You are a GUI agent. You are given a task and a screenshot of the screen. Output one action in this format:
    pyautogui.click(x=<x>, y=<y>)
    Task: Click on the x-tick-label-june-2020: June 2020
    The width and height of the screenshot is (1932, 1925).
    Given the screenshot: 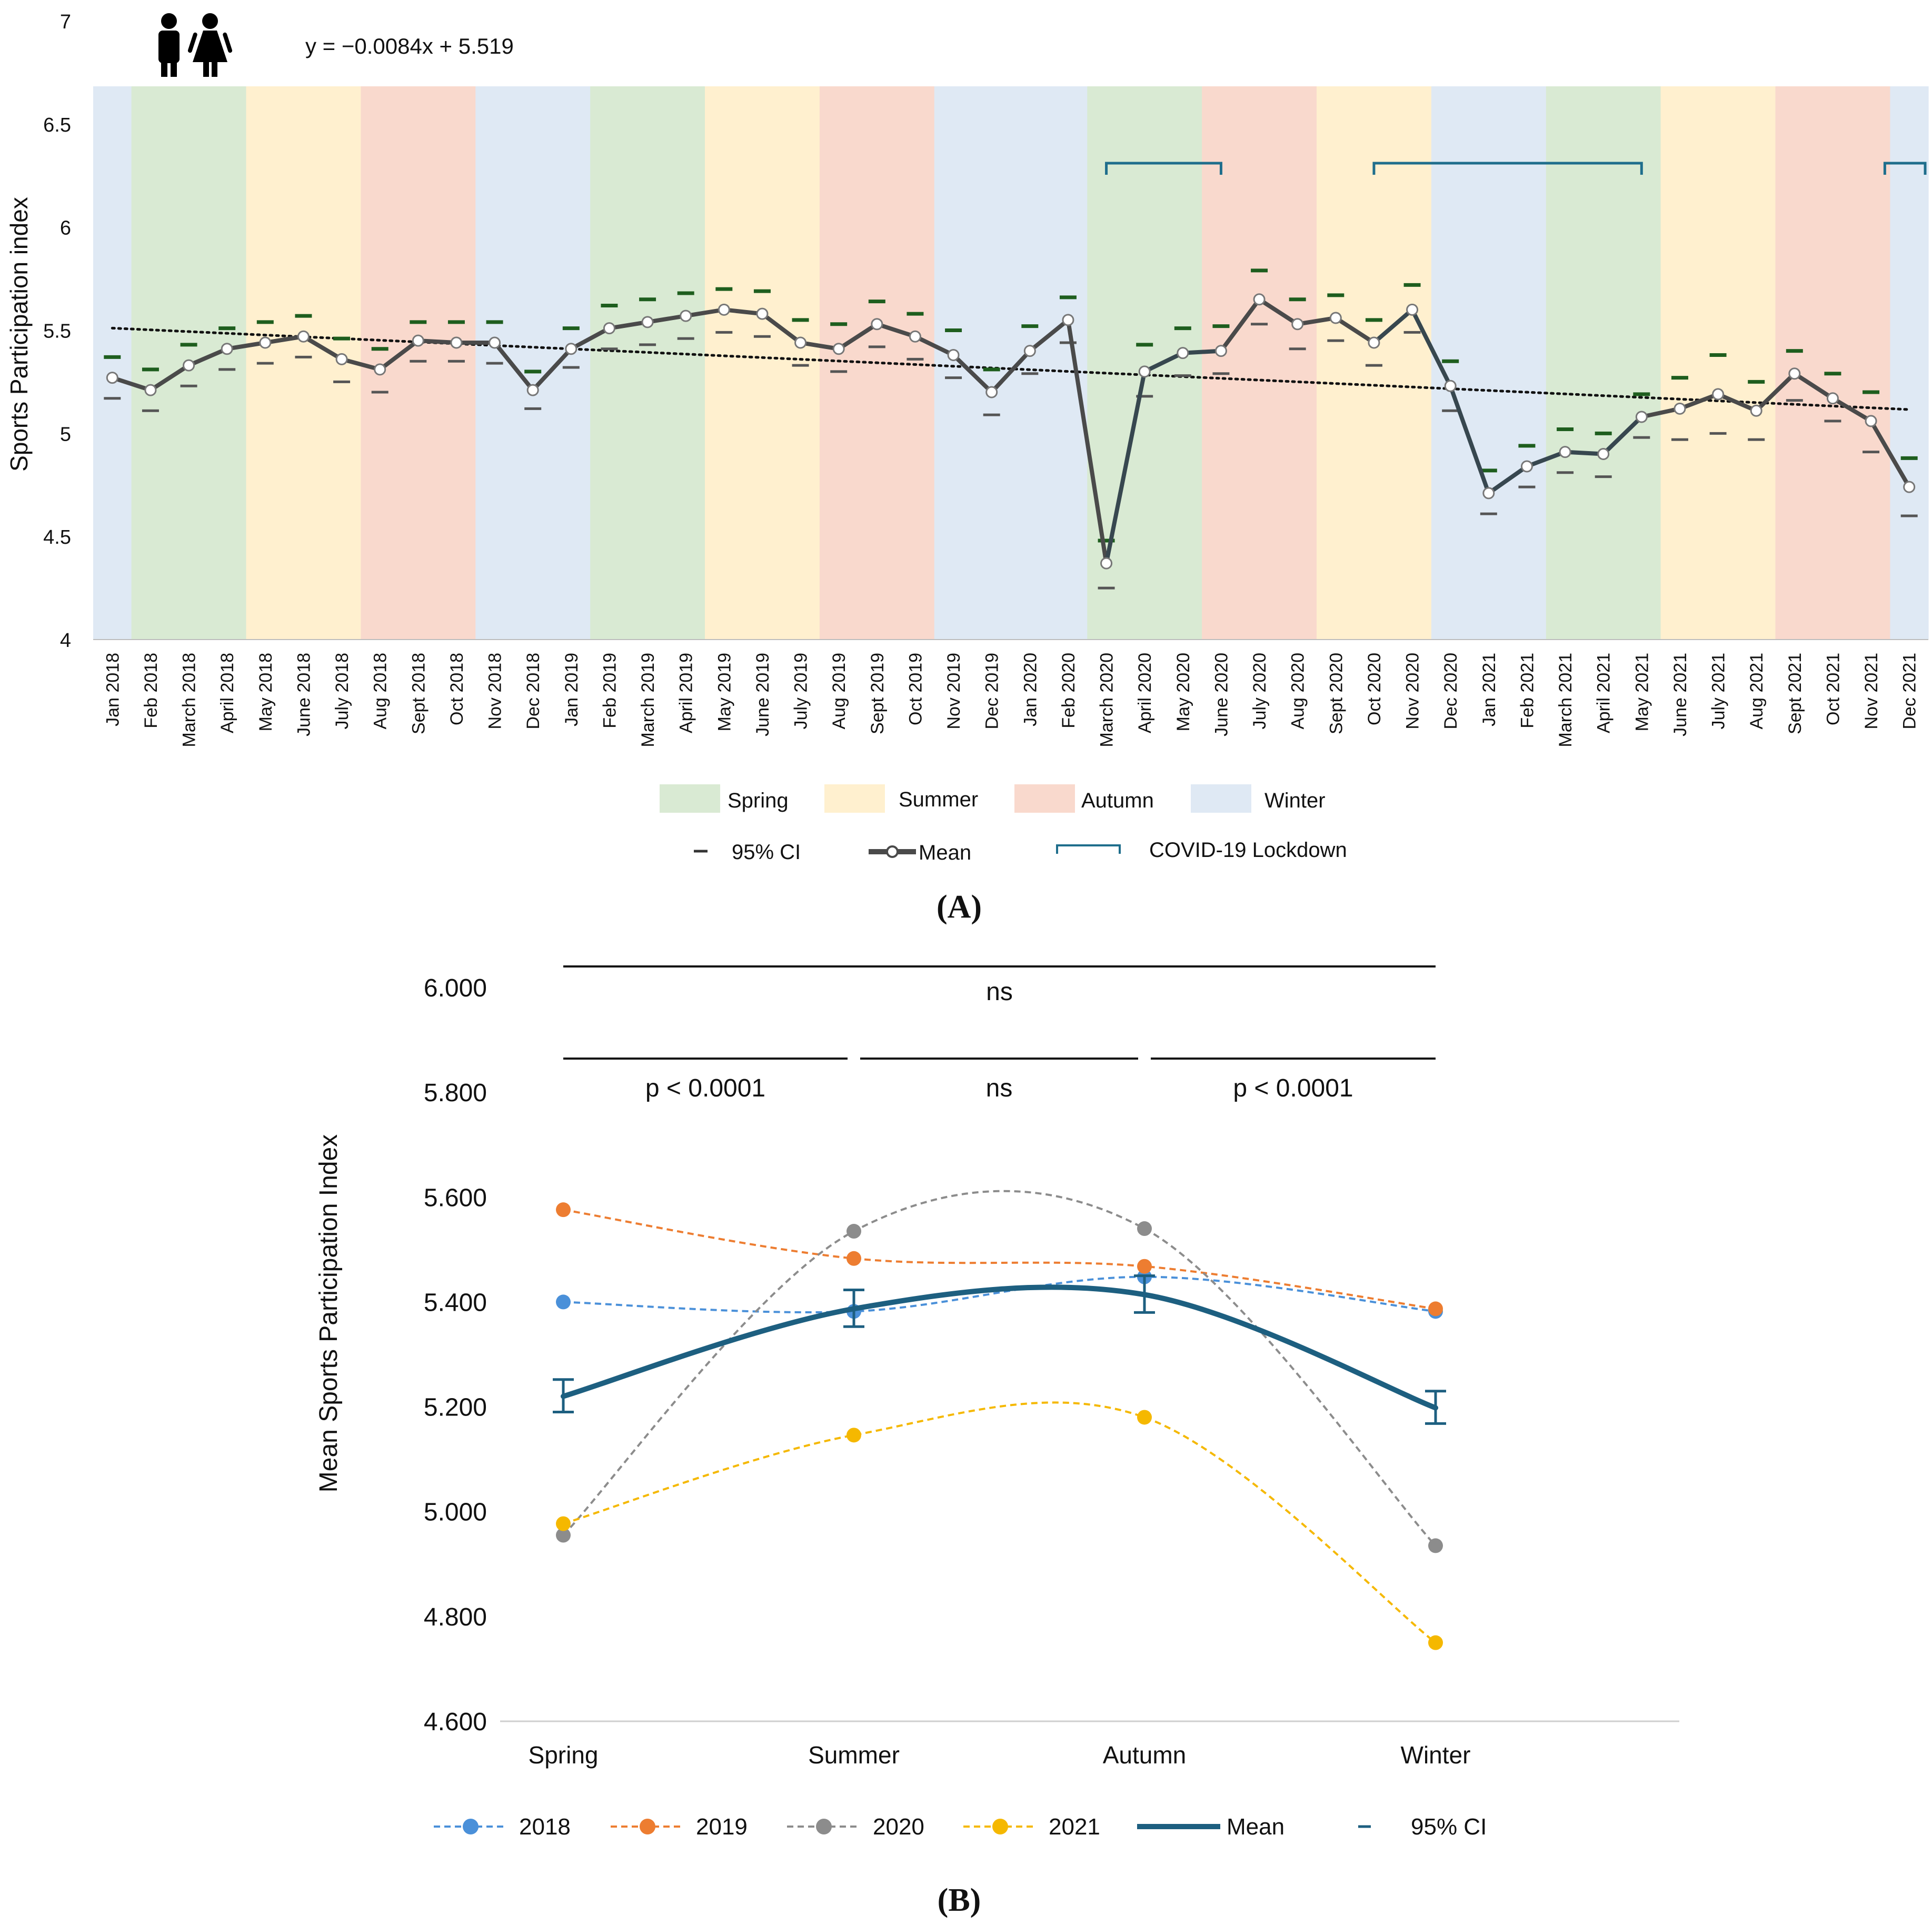 What is the action you would take?
    pyautogui.click(x=1221, y=695)
    